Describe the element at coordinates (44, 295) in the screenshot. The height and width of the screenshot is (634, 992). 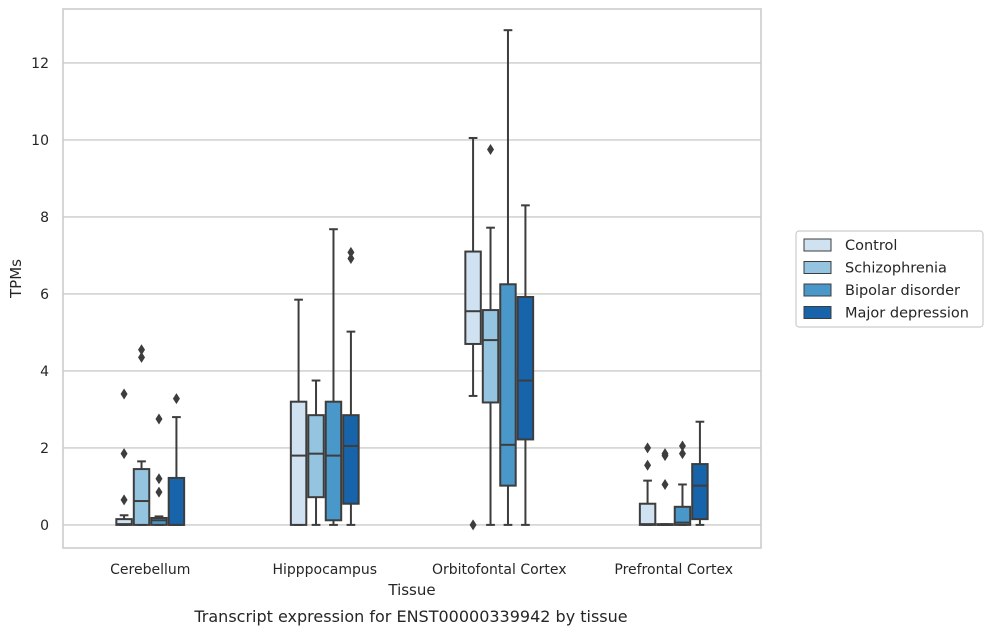
I see `y-tick-label: 6` at that location.